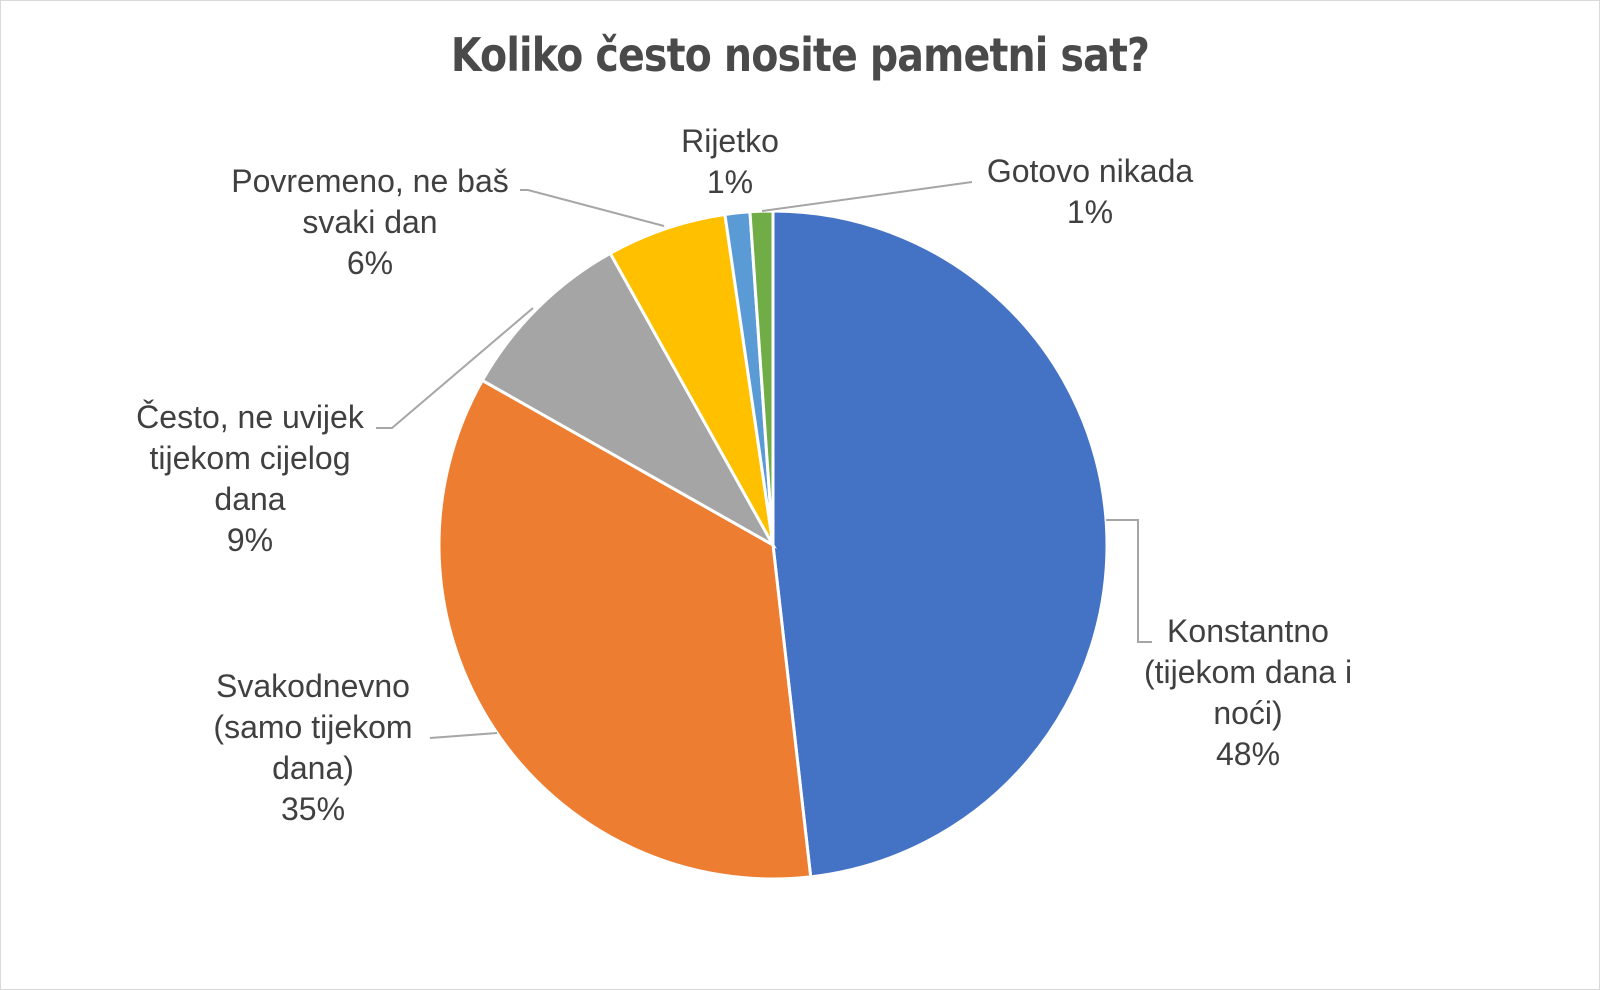 This screenshot has width=1600, height=990. Describe the element at coordinates (455, 368) in the screenshot. I see `leader-line-esto-ne-uvijek` at that location.